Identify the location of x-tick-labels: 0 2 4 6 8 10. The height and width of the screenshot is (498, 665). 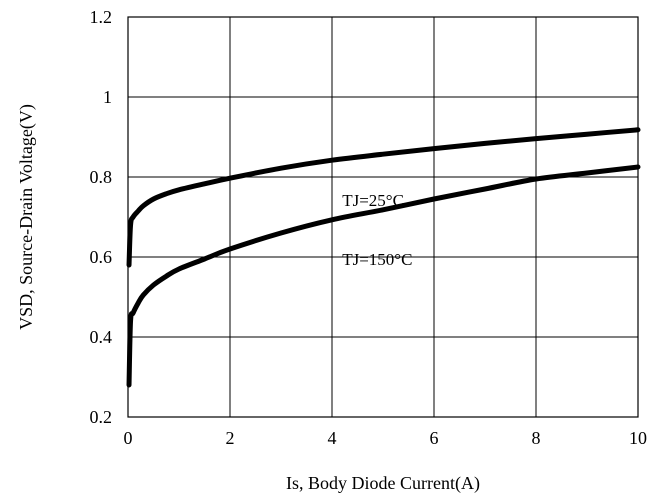
(386, 438).